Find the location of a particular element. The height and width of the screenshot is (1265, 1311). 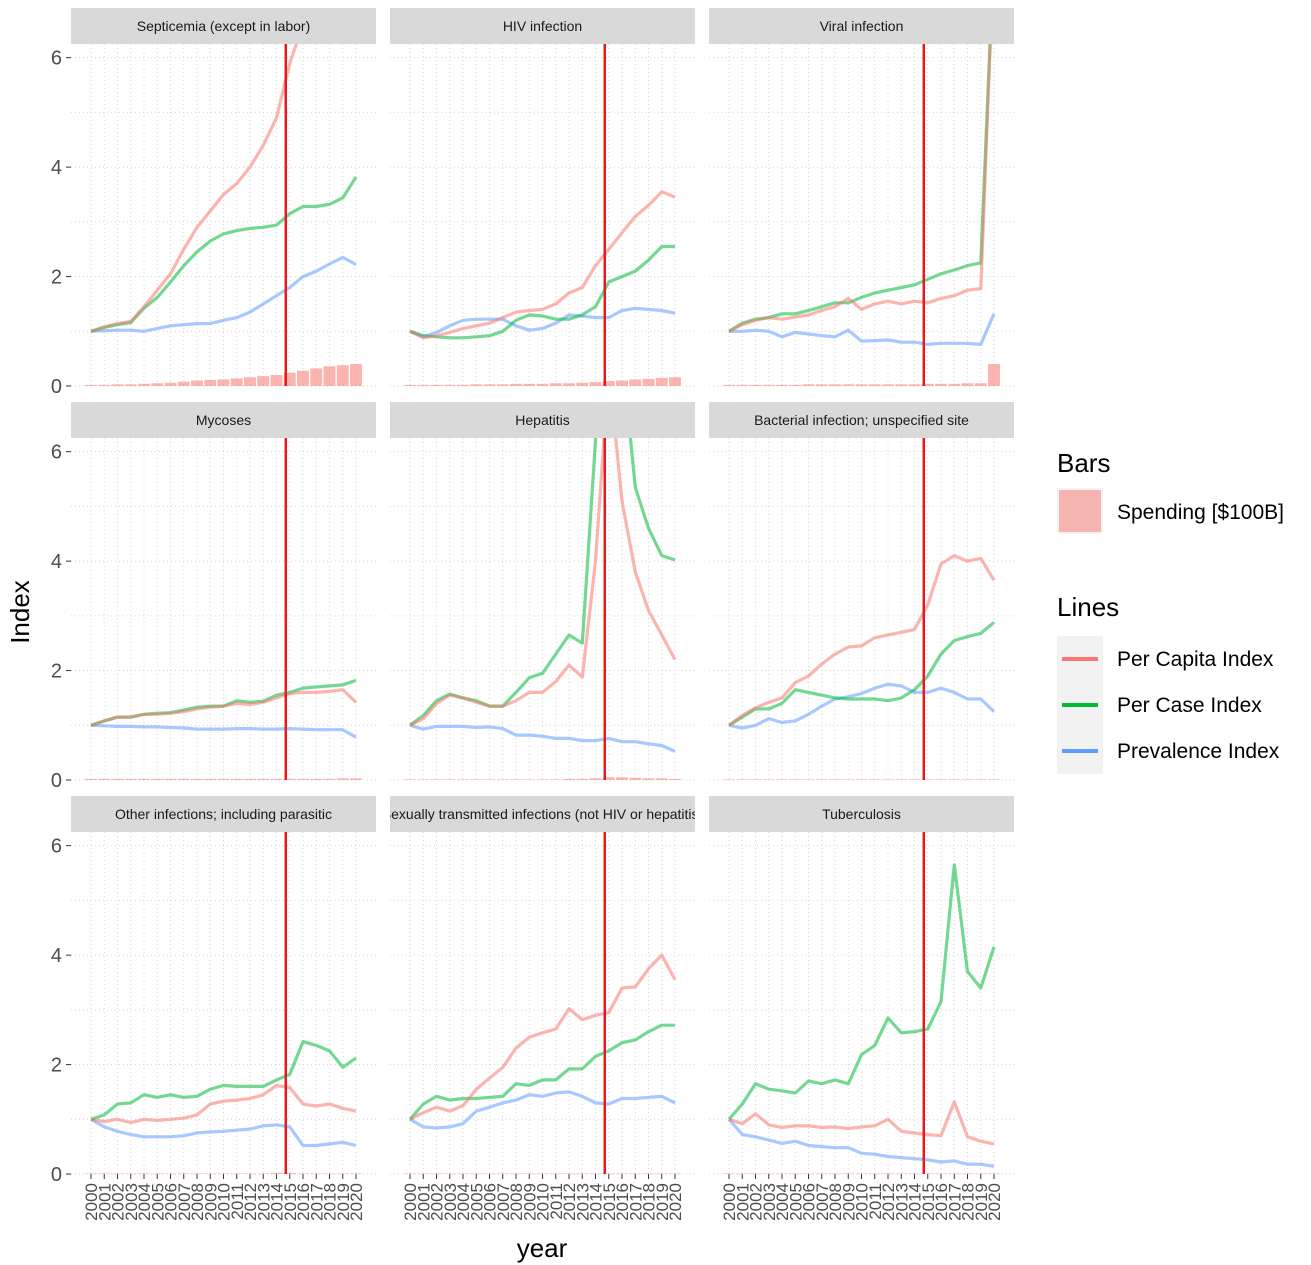

x-tick-label: 2009 is located at coordinates (848, 1202).